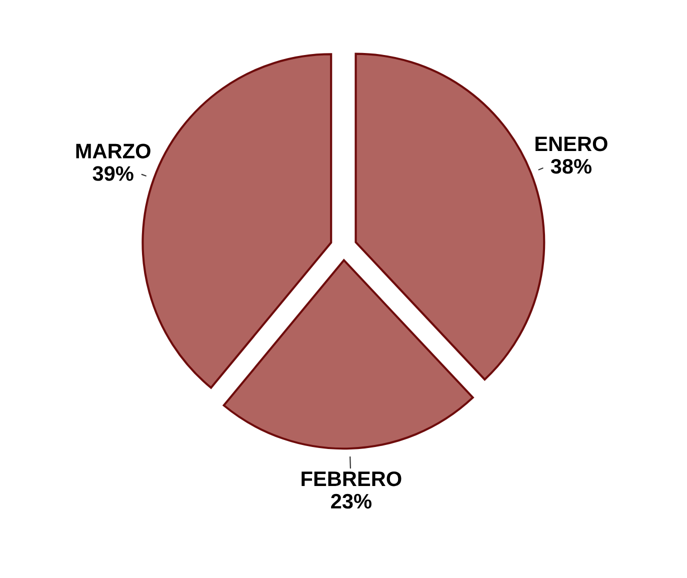  Describe the element at coordinates (113, 151) in the screenshot. I see `slice-label: MARZO` at that location.